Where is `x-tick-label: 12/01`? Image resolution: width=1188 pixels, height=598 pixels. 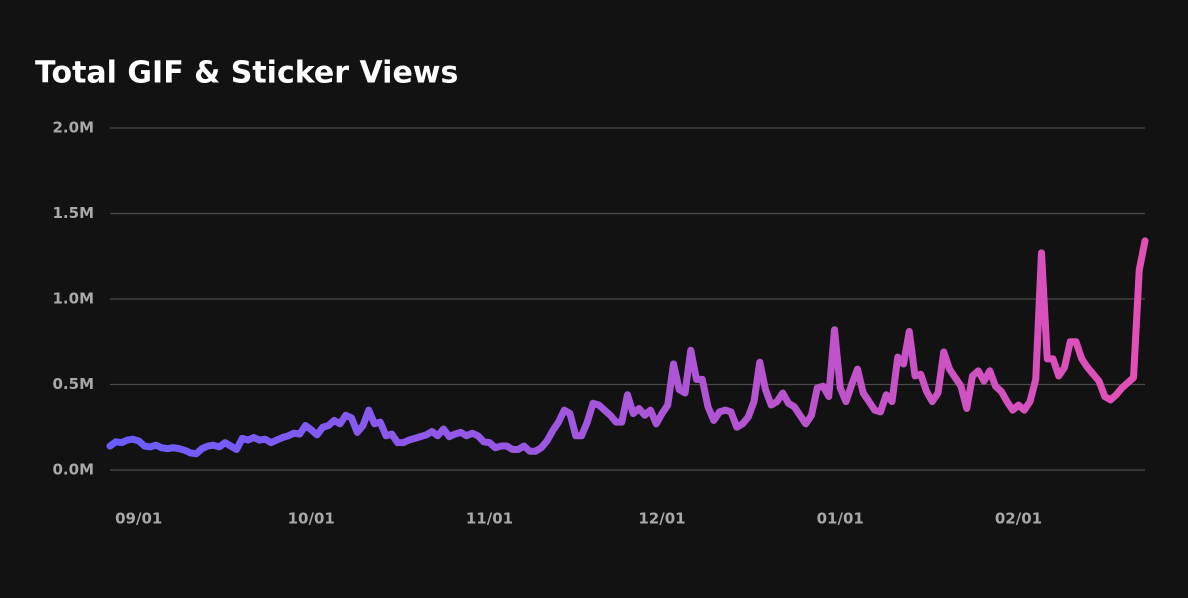
x-tick-label: 12/01 is located at coordinates (661, 519).